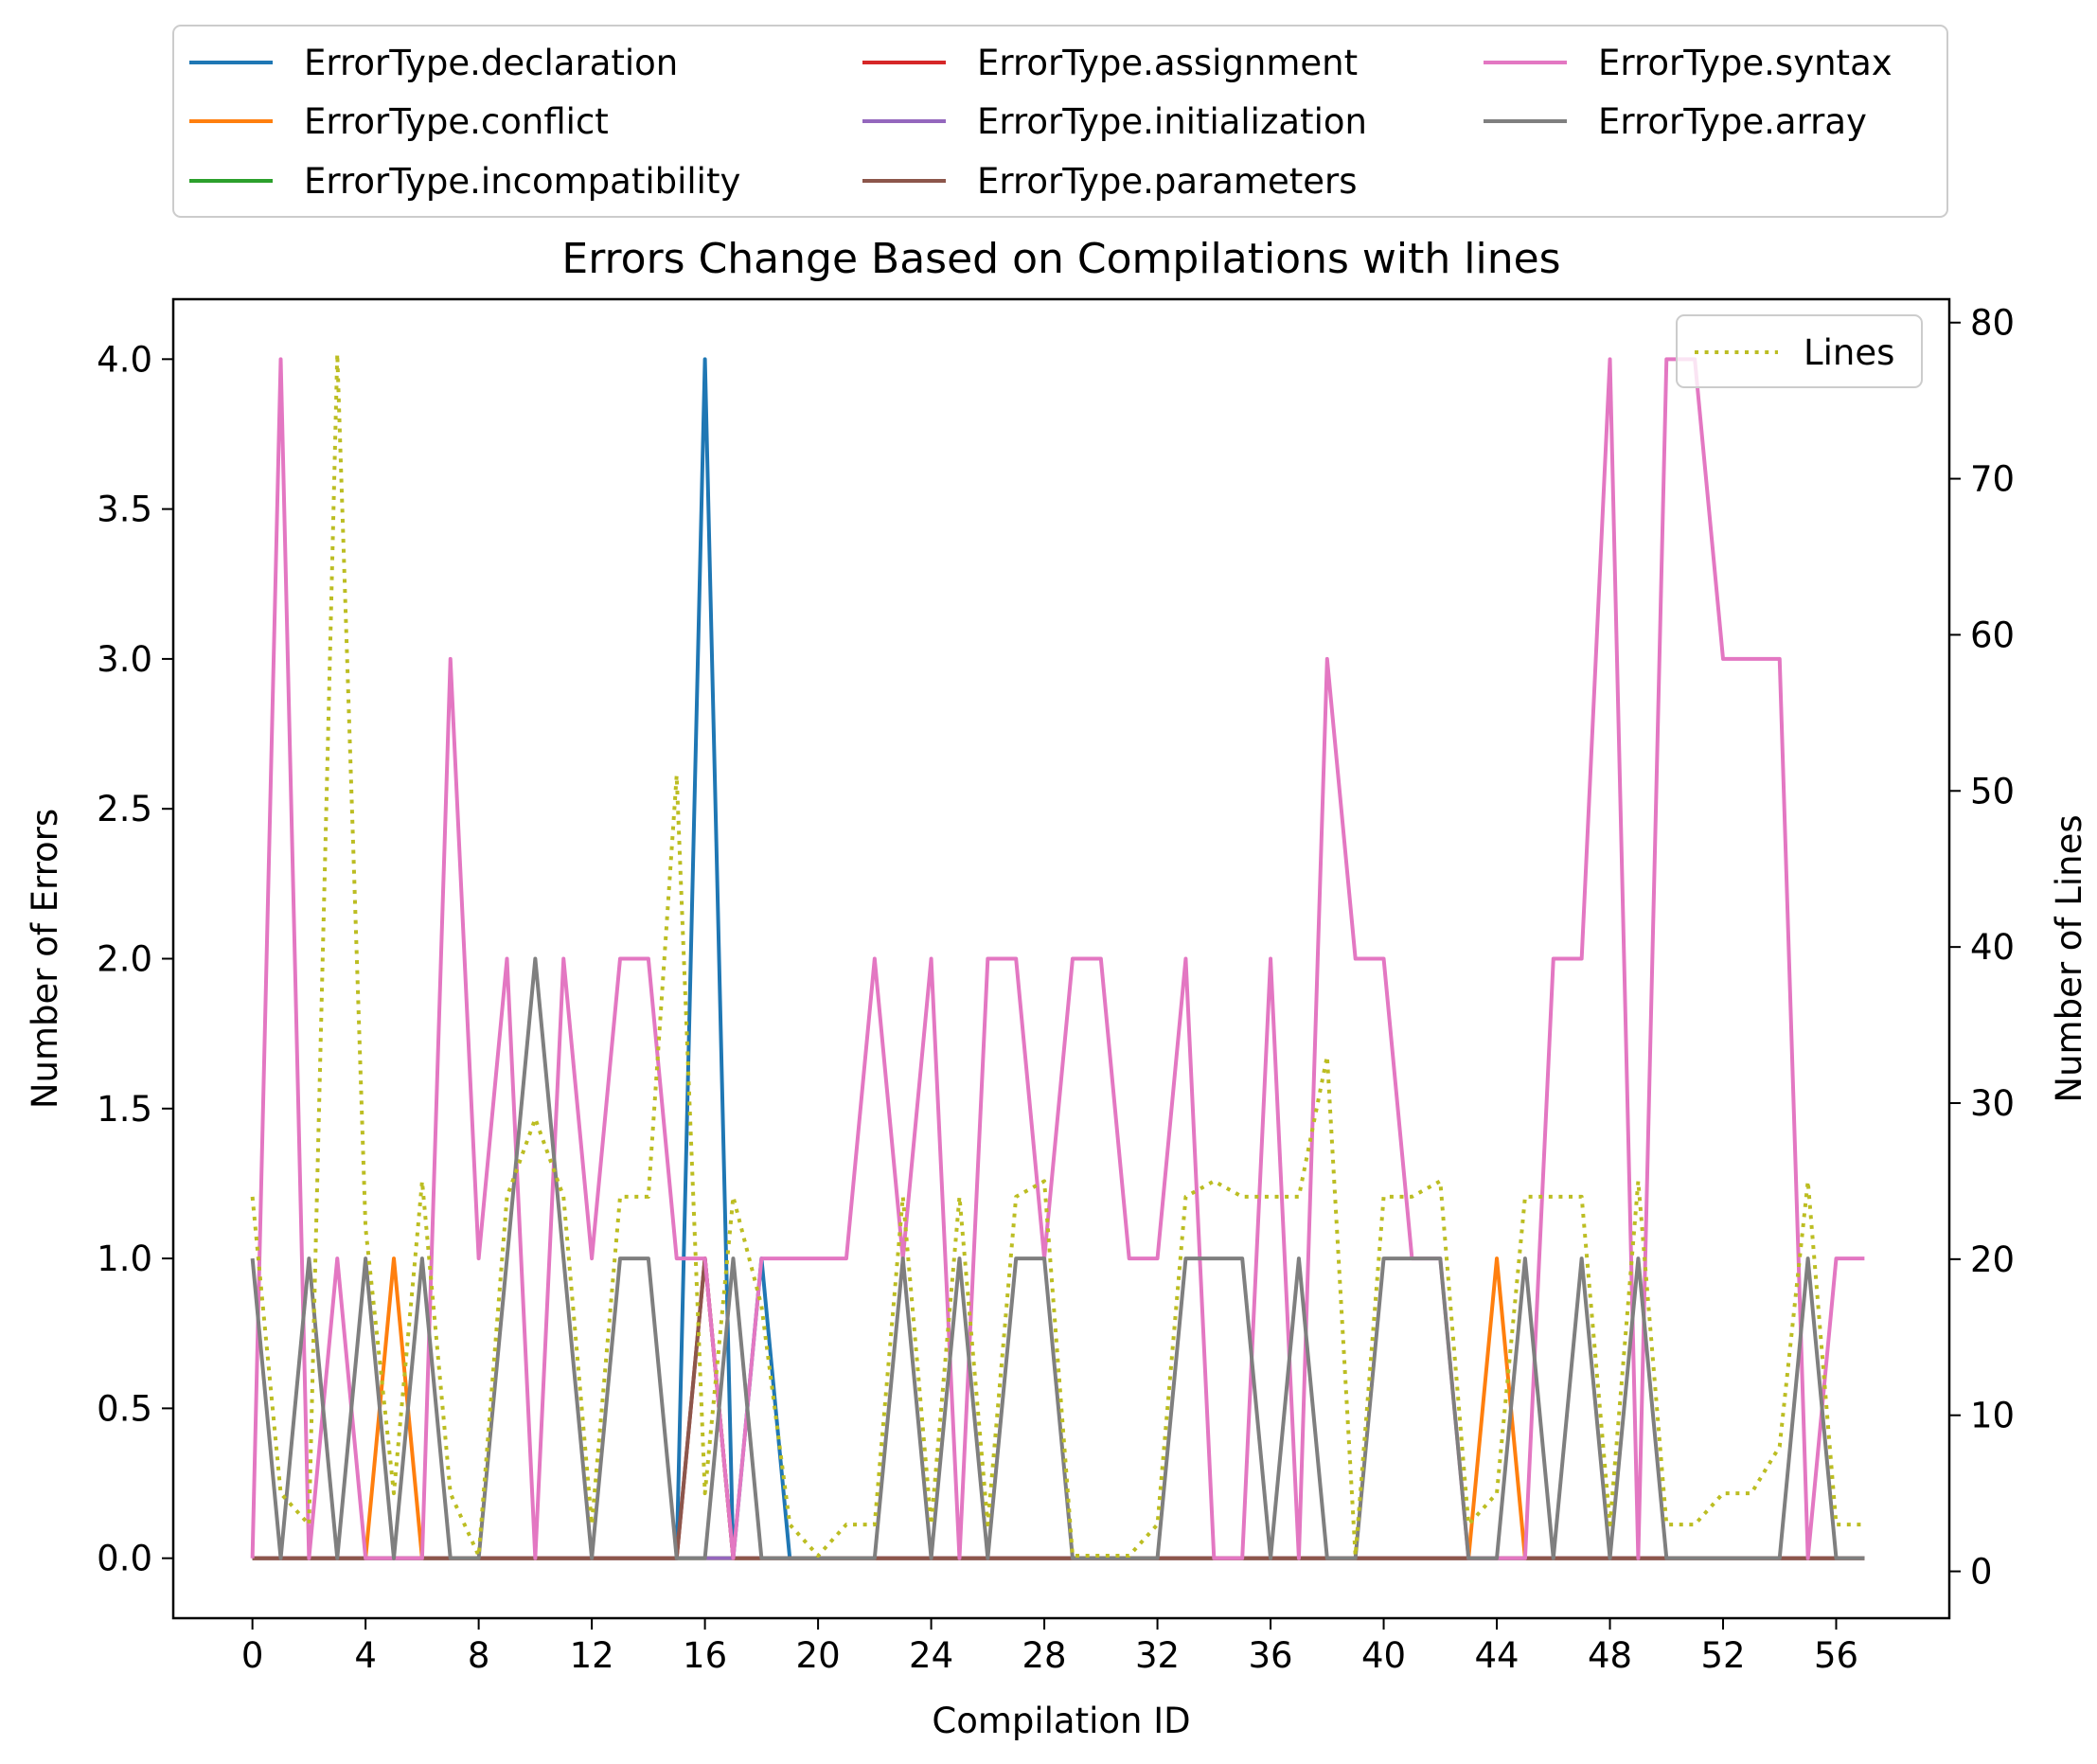 This screenshot has width=2097, height=1764. Describe the element at coordinates (1167, 181) in the screenshot. I see `legend-label: ErrorType.parameters` at that location.